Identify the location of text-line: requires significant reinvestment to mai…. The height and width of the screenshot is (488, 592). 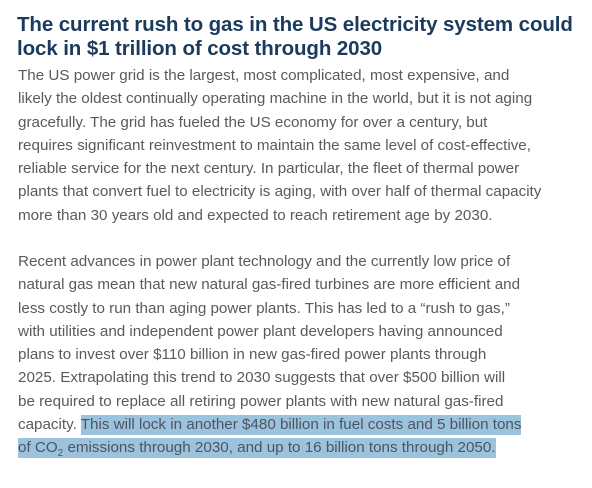
(274, 145).